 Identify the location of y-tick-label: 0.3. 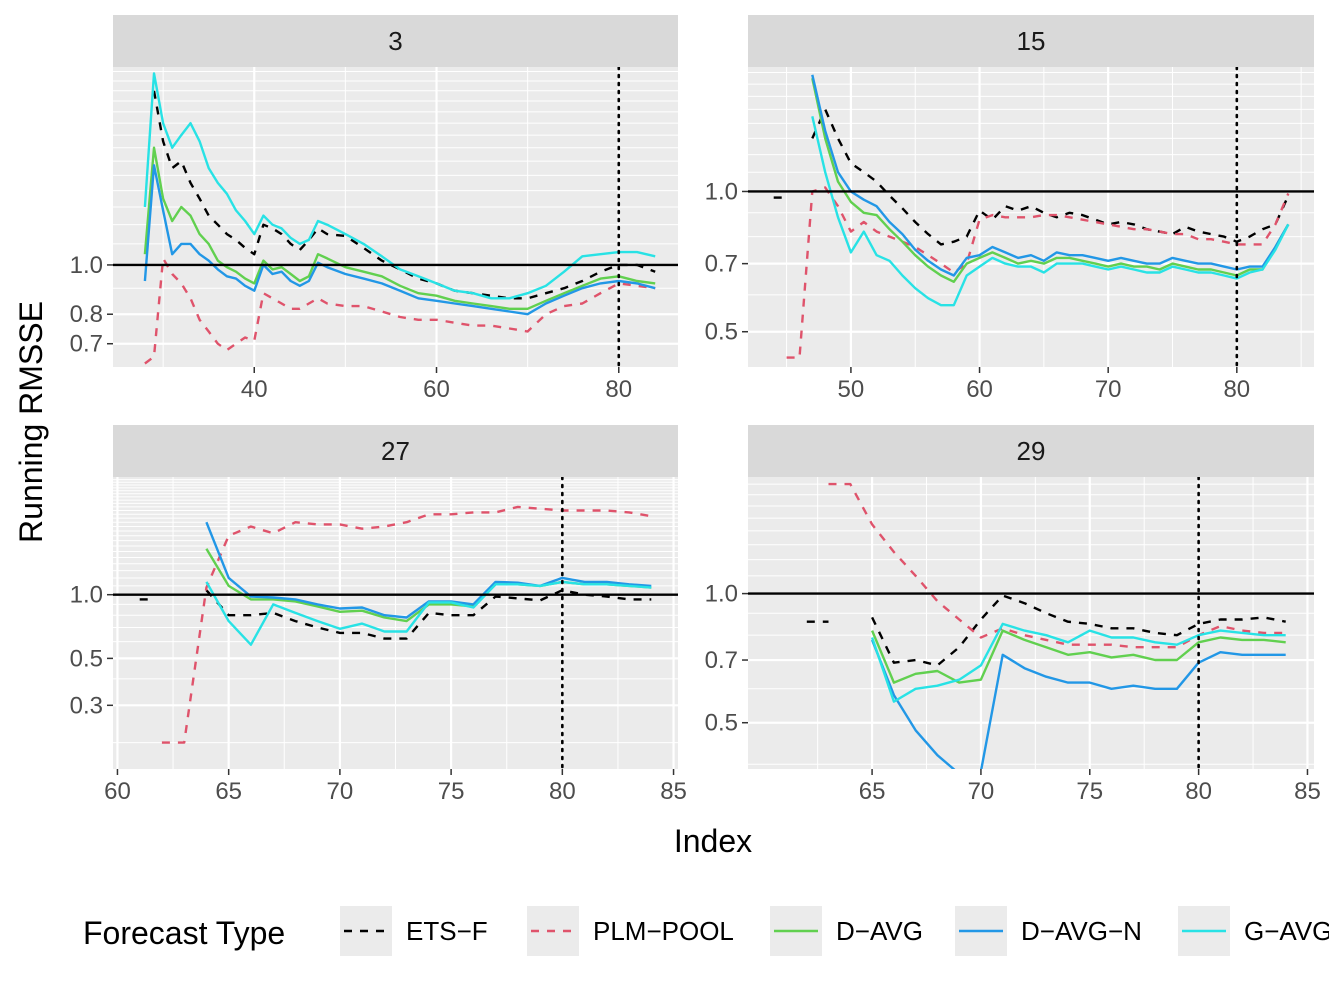
(86, 705).